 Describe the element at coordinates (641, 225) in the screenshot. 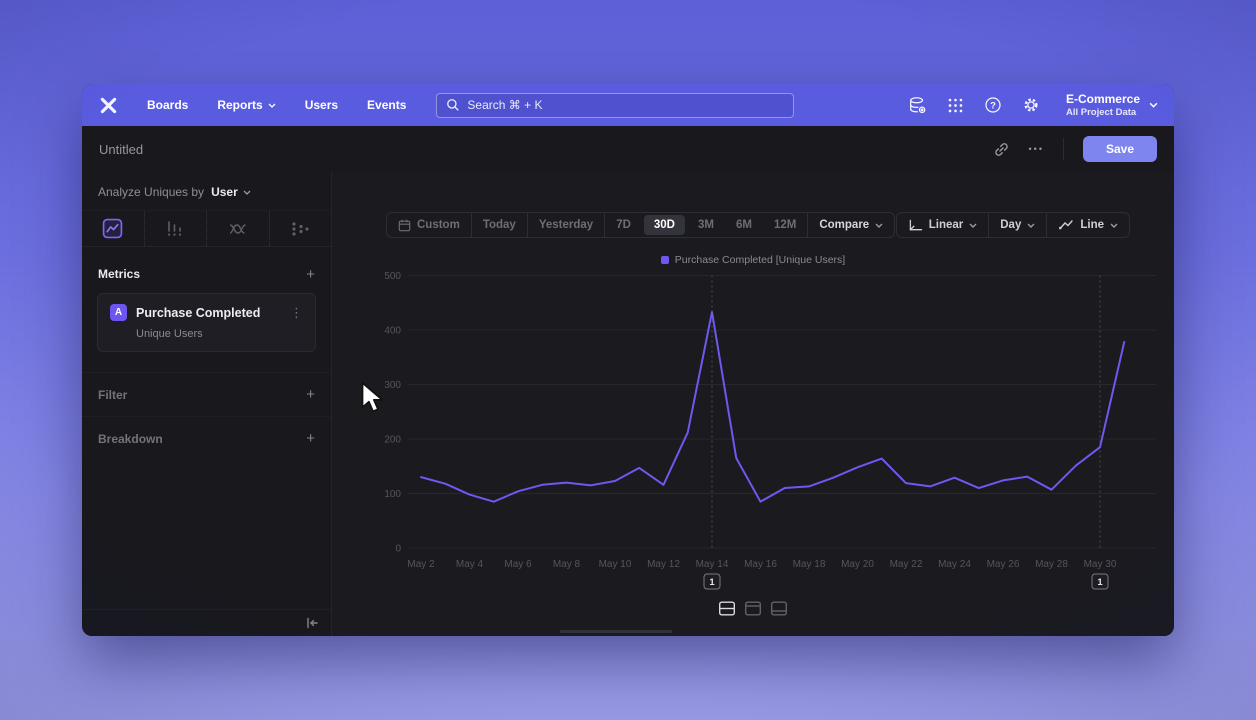

I see `date-range-group: Custom Today Yesterday 7D 30D 3M 6M 12M Compare` at that location.